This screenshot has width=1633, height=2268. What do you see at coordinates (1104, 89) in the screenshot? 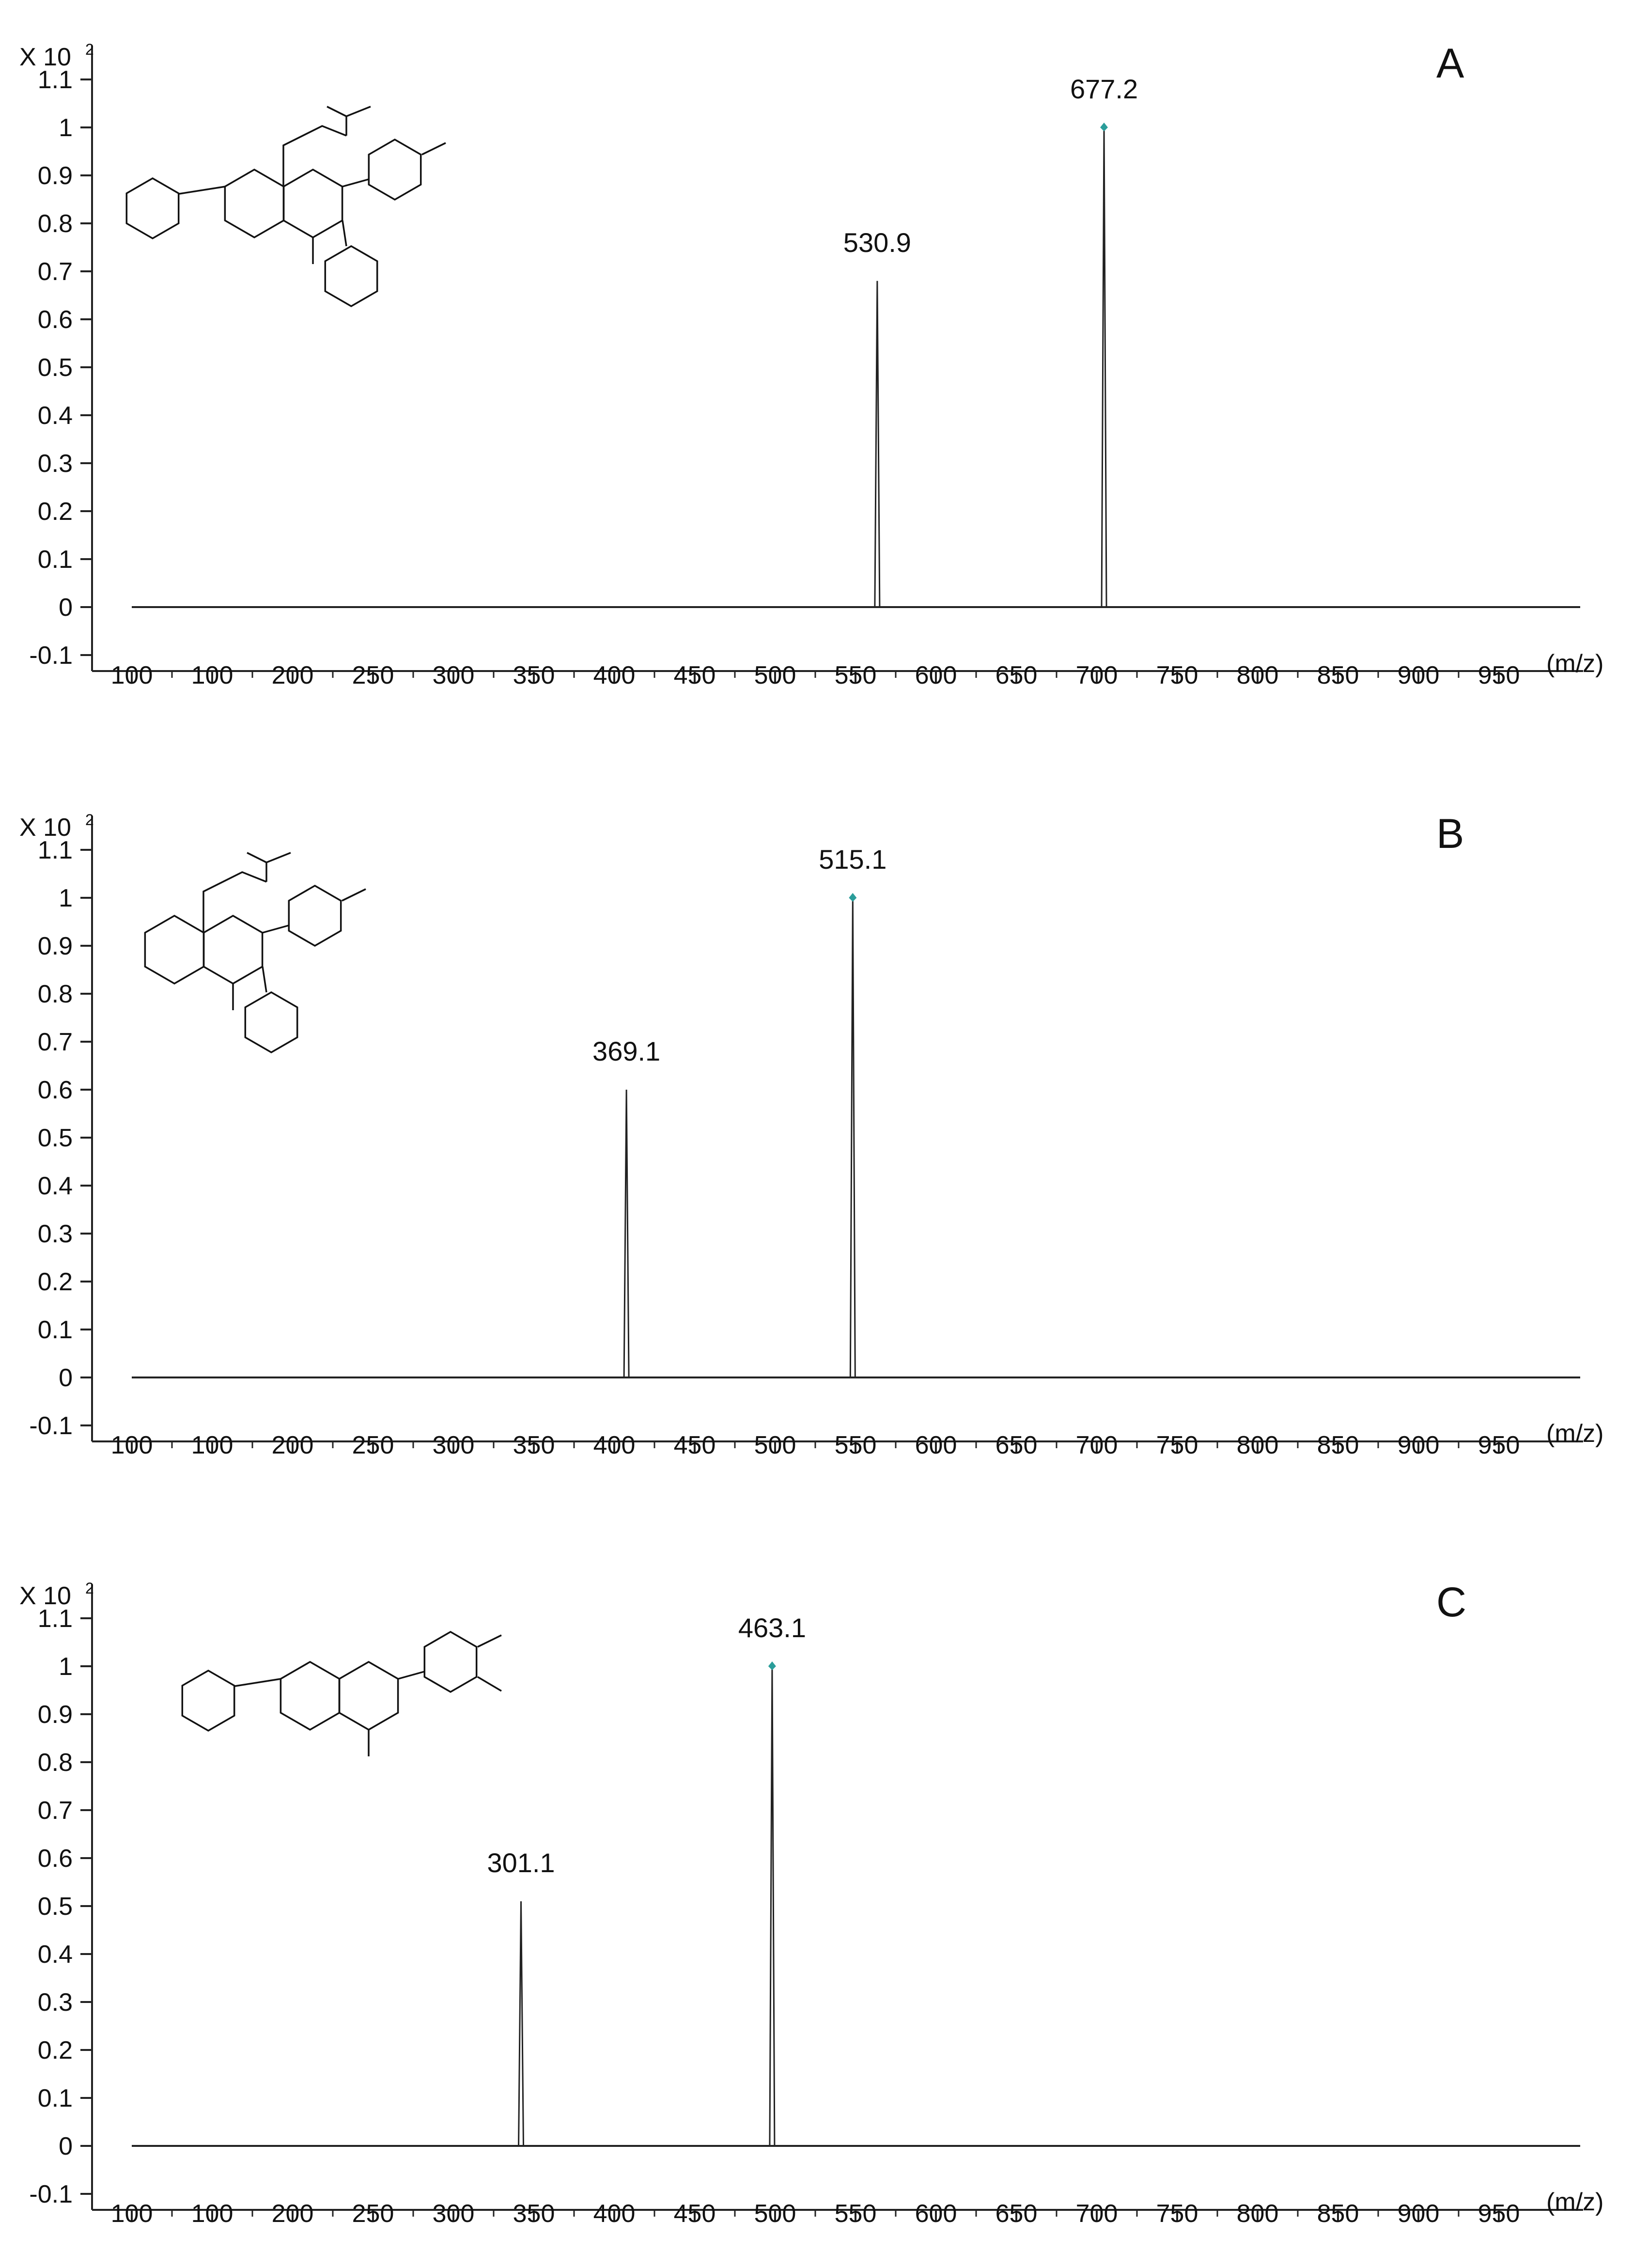
I see `peak-label: 677.2` at bounding box center [1104, 89].